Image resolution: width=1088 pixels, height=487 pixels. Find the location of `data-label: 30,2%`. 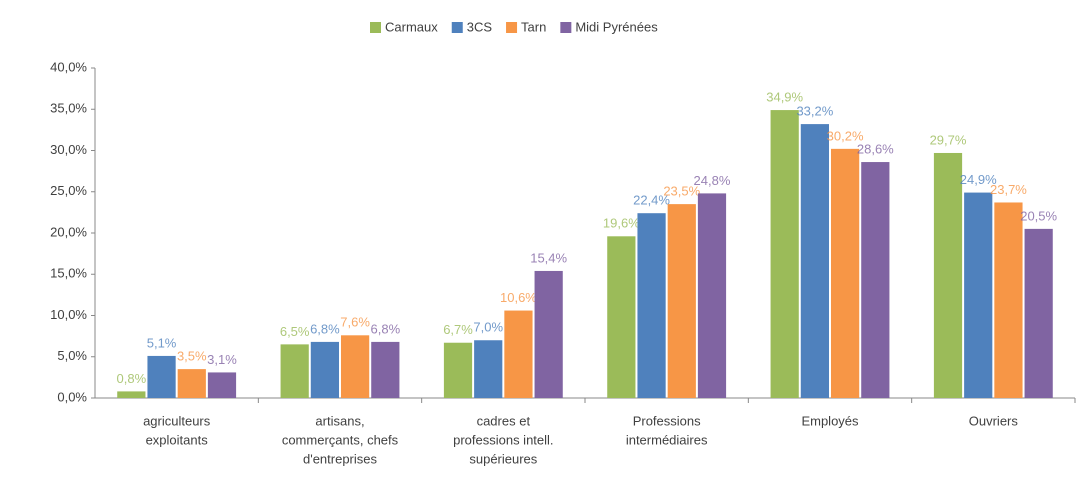

data-label: 30,2% is located at coordinates (845, 135).